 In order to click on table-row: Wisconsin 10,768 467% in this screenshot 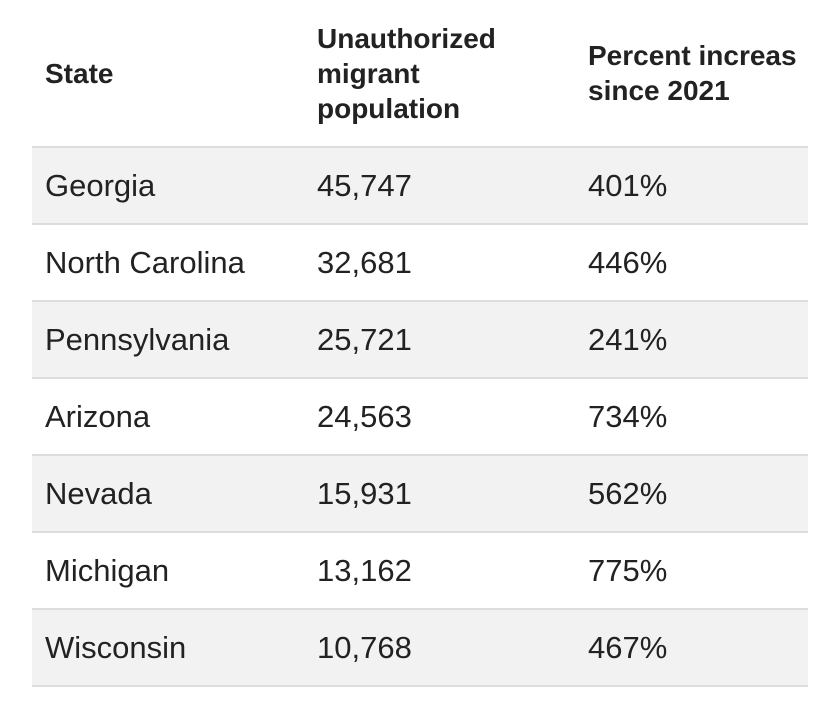, I will do `click(420, 647)`.